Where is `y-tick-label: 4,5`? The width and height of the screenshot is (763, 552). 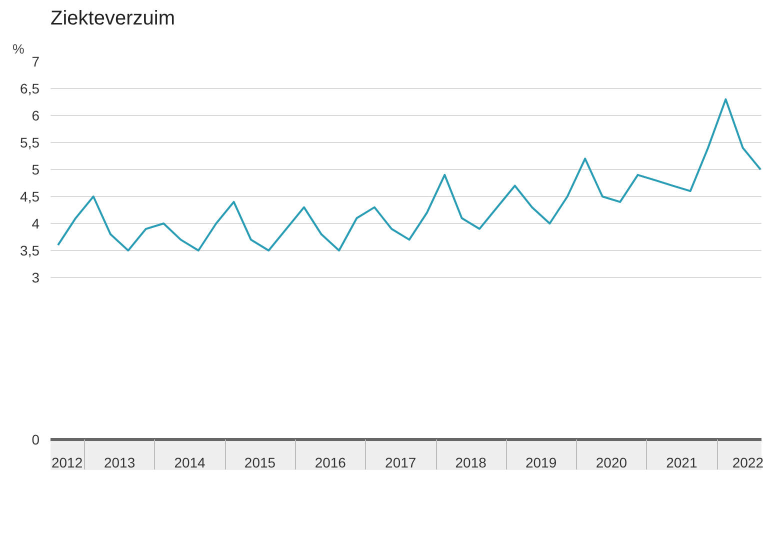 y-tick-label: 4,5 is located at coordinates (30, 196).